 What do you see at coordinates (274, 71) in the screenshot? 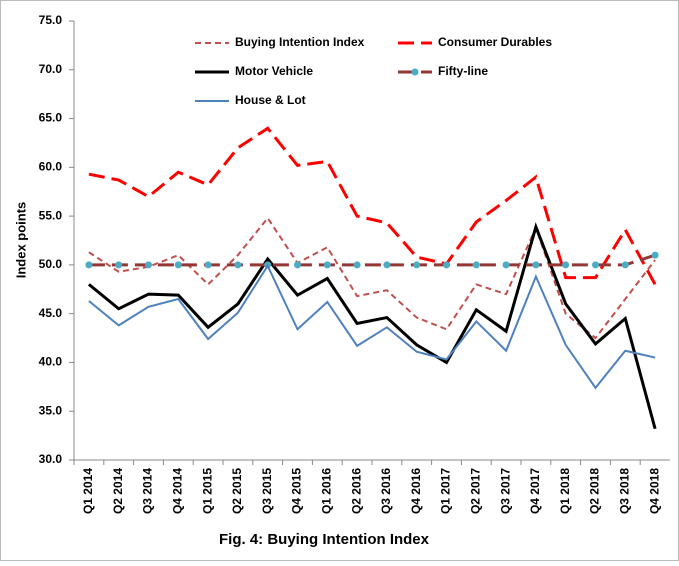
I see `legend-label: Motor Vehicle` at bounding box center [274, 71].